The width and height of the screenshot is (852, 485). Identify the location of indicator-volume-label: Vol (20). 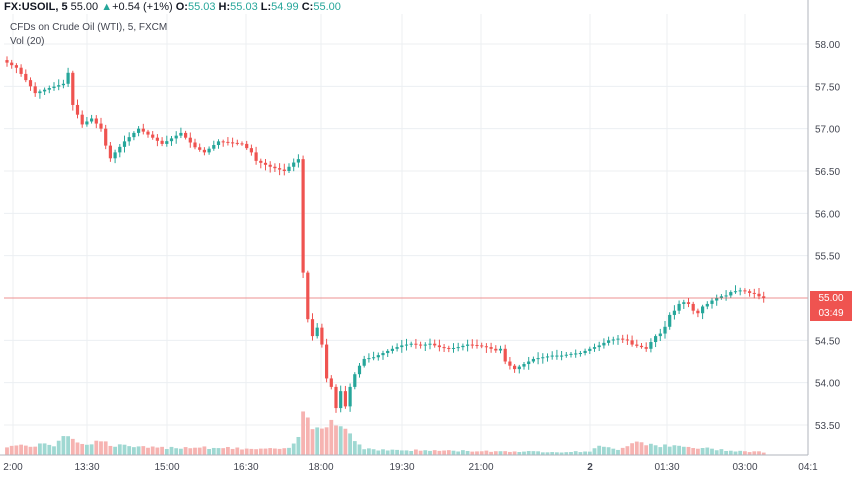
(27, 41).